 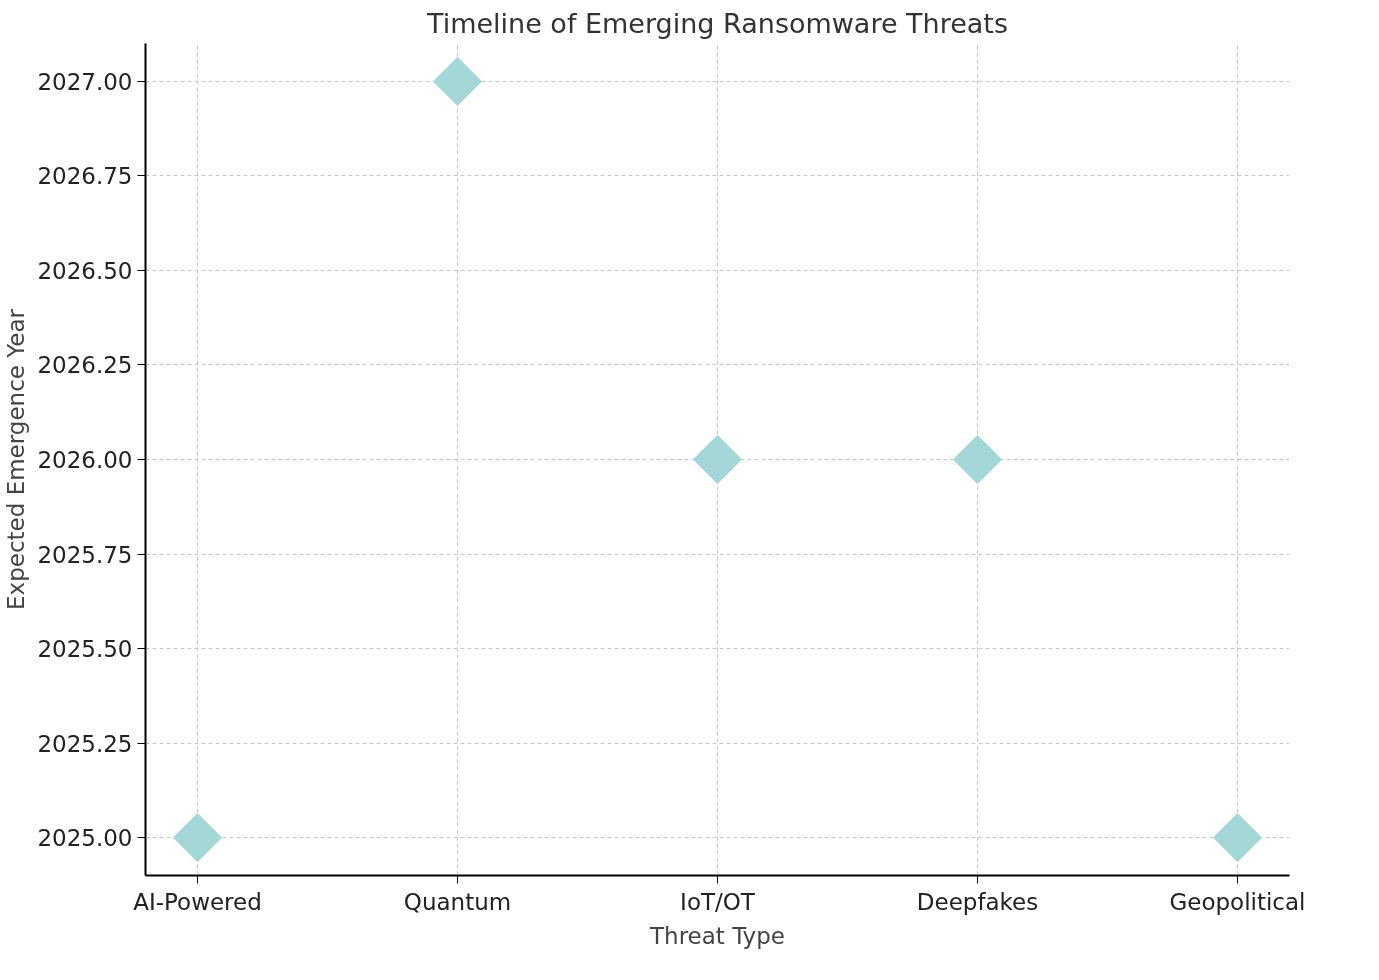 What do you see at coordinates (85, 365) in the screenshot?
I see `y-tick-label: 2026.25` at bounding box center [85, 365].